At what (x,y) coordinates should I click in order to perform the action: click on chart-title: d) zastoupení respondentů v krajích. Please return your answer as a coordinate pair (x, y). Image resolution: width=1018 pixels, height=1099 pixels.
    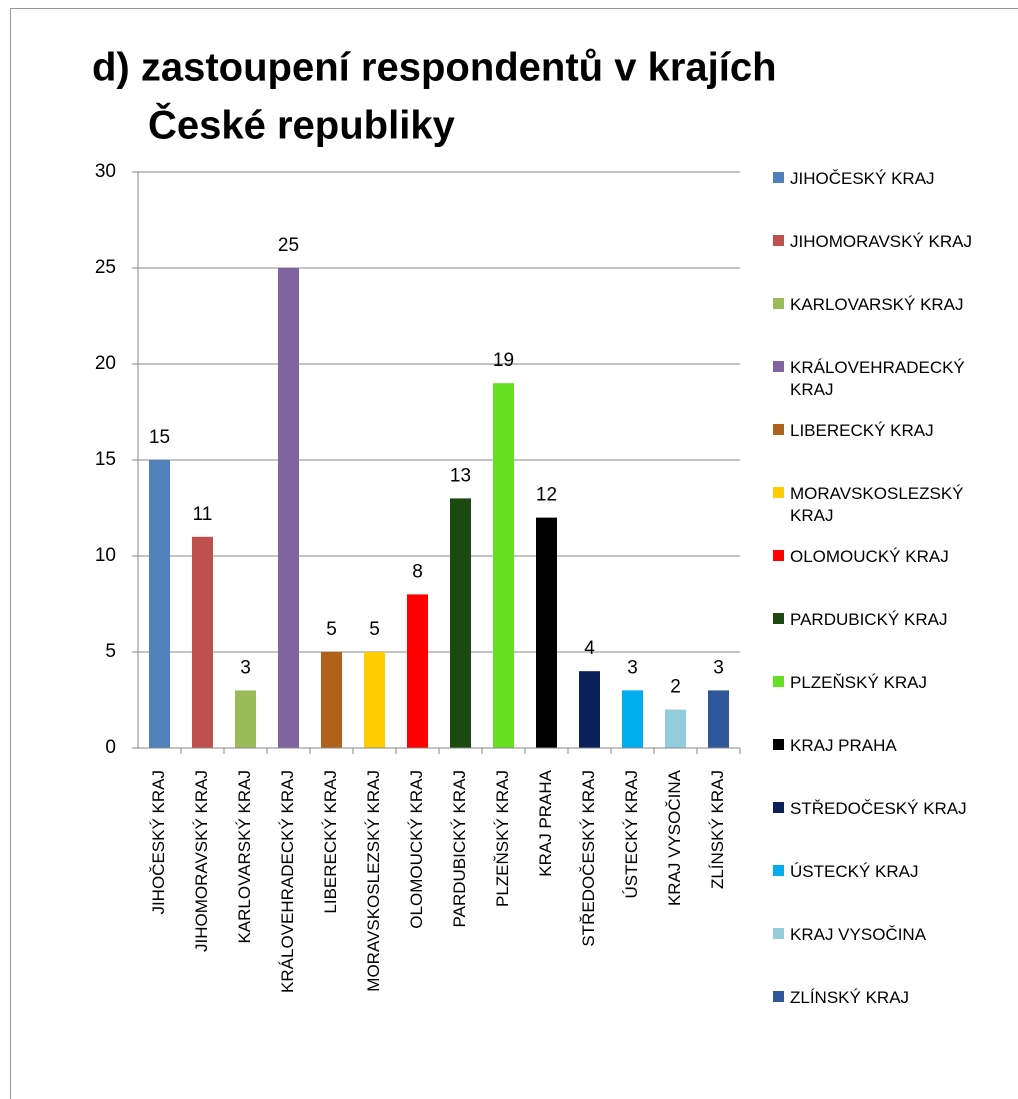
    Looking at the image, I should click on (434, 68).